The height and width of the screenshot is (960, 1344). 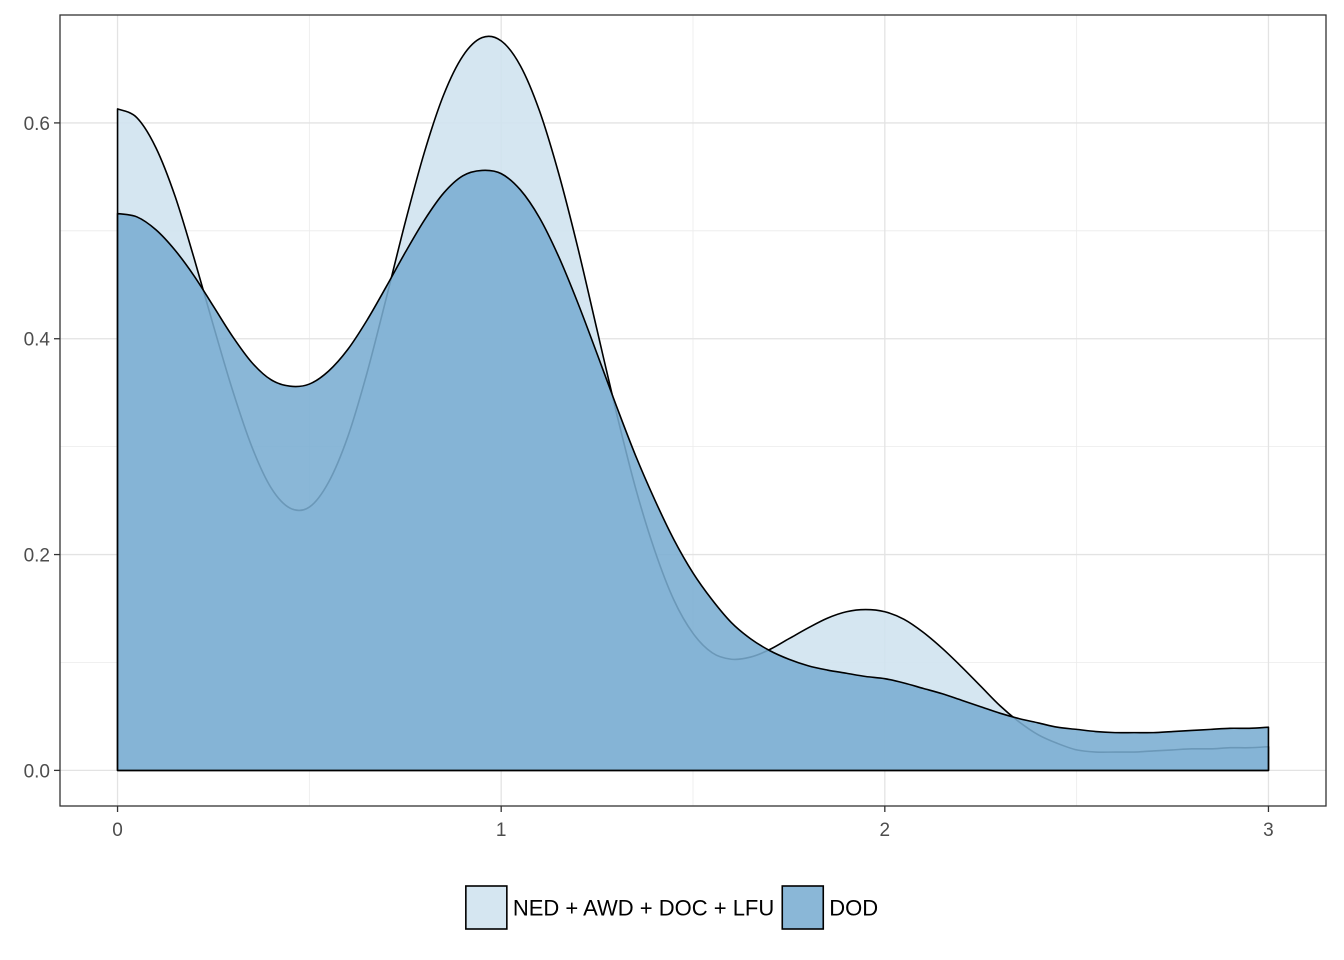 What do you see at coordinates (643, 908) in the screenshot?
I see `legend-label-1: NED + AWD + DOC + LFU` at bounding box center [643, 908].